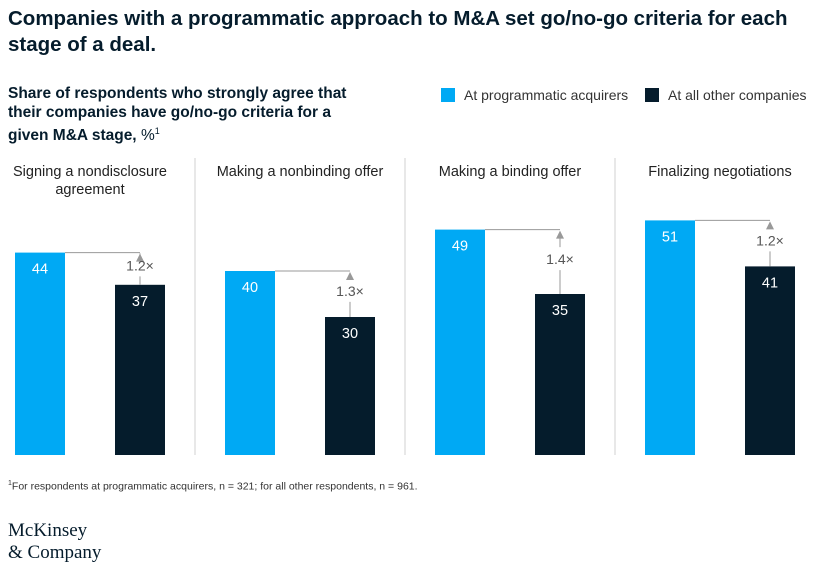 This screenshot has height=574, width=819. I want to click on category-label: Signing a nondisclosure, so click(90, 172).